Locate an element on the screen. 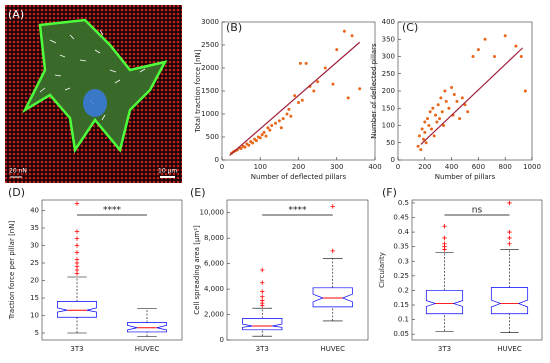 The image size is (550, 363). y-tick-label: 2,000 is located at coordinates (214, 315).